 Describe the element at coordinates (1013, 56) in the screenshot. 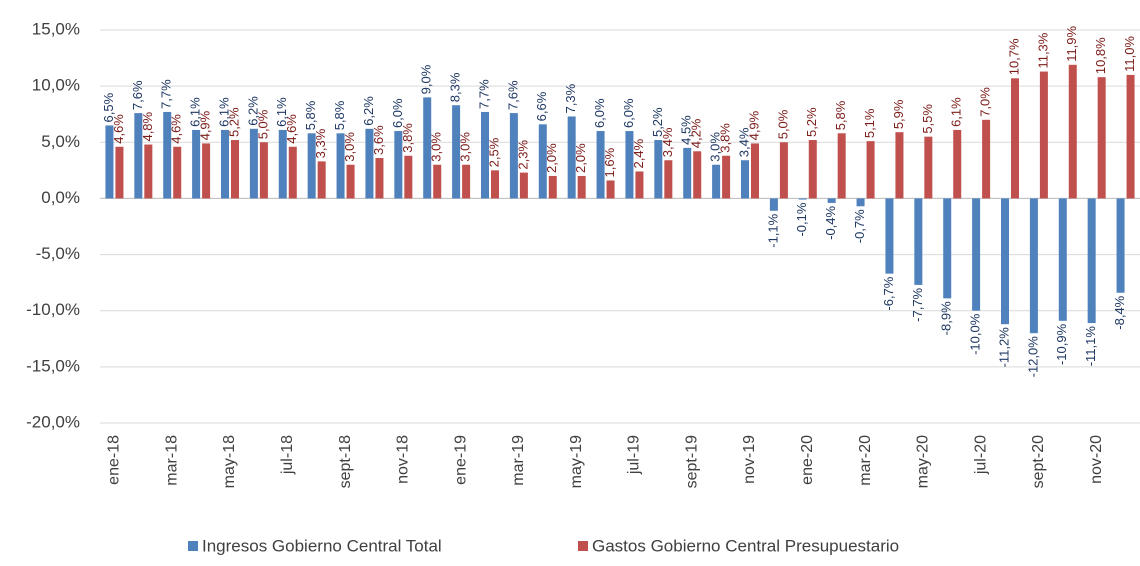

I see `value-label: 10,7%` at that location.